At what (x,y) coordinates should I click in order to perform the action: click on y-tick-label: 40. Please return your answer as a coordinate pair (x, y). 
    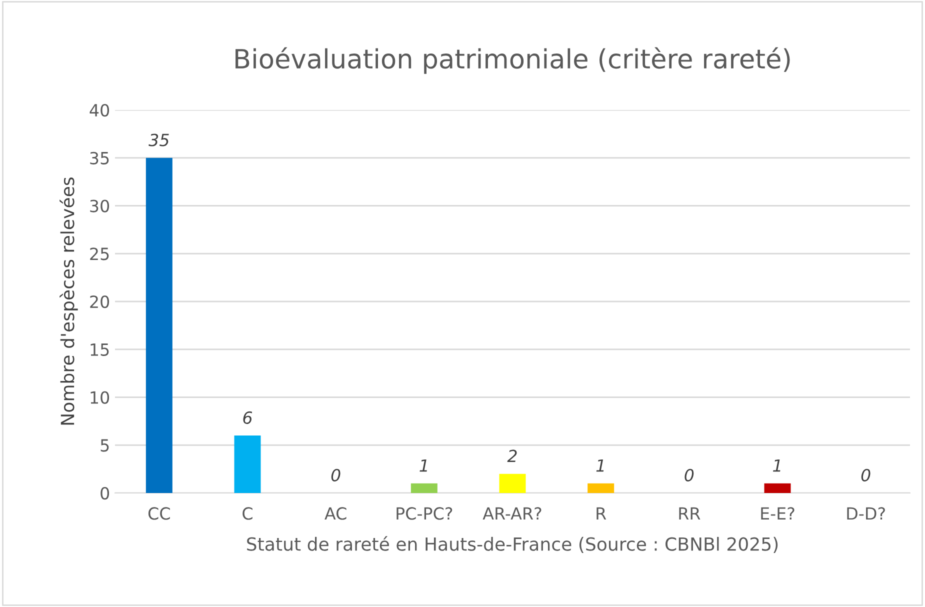
    Looking at the image, I should click on (100, 110).